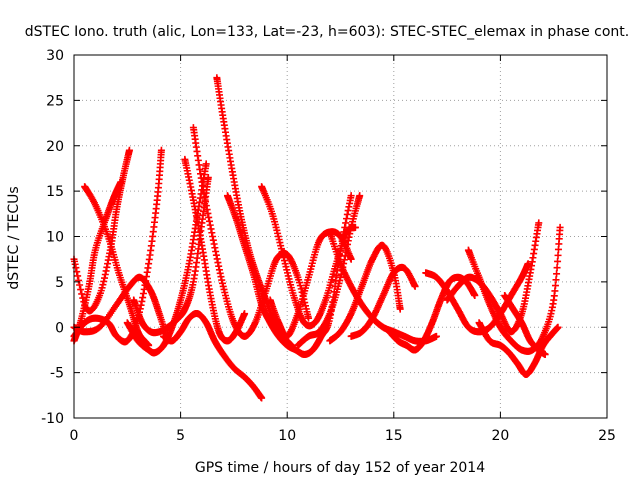 This screenshot has width=640, height=480. I want to click on y-tick-label: -5, so click(57, 374).